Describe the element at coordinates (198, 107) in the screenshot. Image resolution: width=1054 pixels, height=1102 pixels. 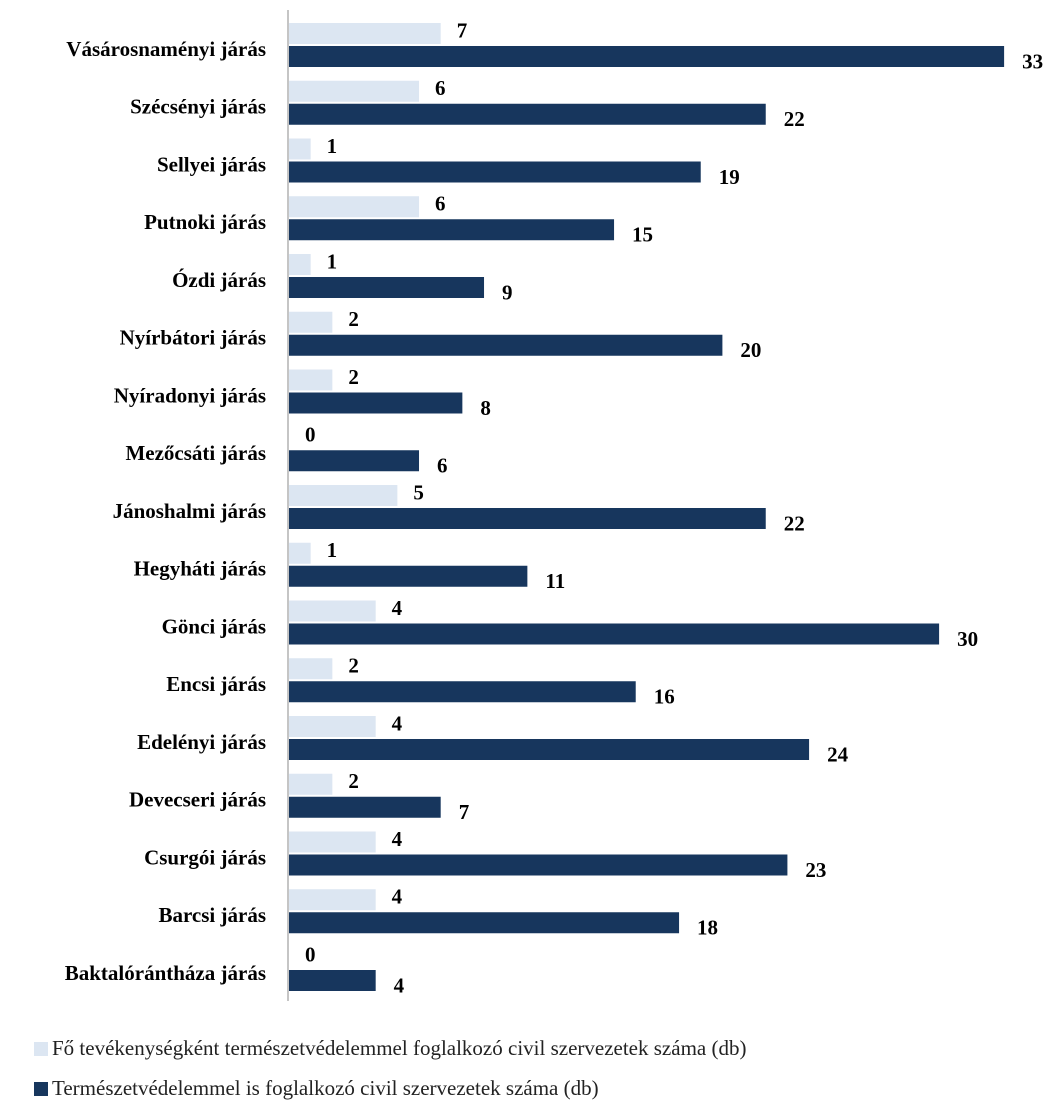
I see `category-label: Szécsényi járás` at that location.